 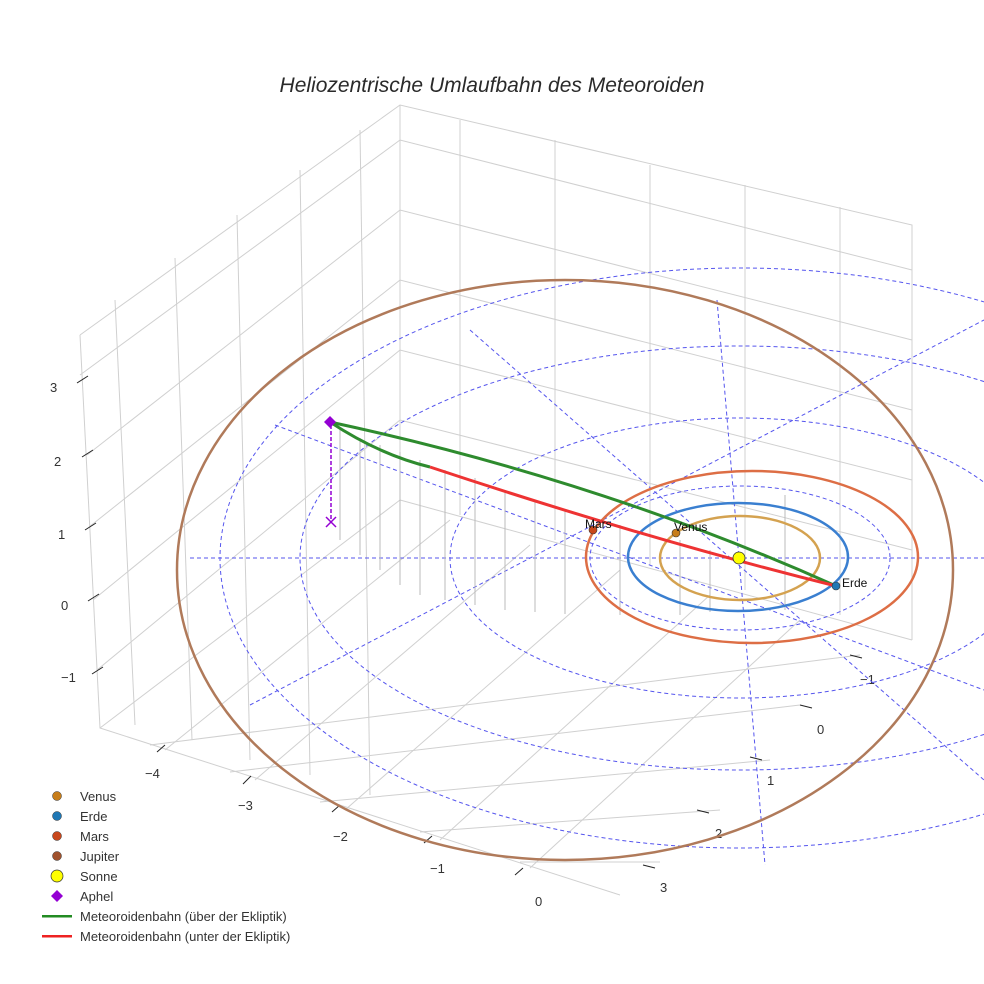 What do you see at coordinates (245, 805) in the screenshot?
I see `svg-text: −3` at bounding box center [245, 805].